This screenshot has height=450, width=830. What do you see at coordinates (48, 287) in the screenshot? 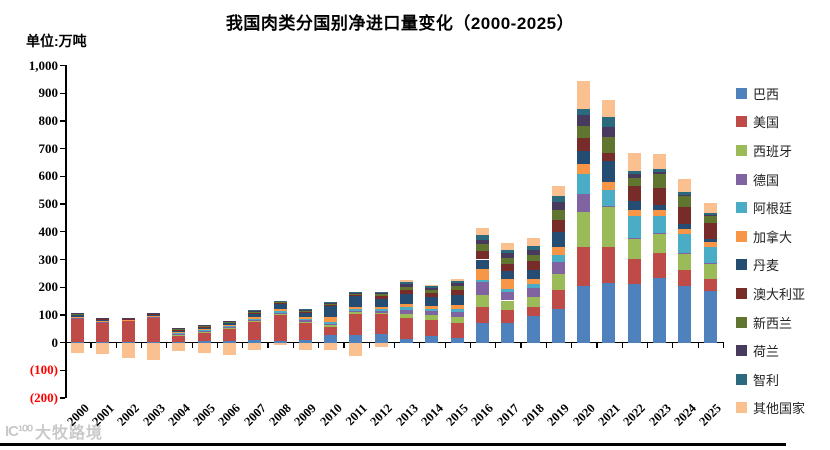
I see `y-axis-tick-label: 200` at bounding box center [48, 287].